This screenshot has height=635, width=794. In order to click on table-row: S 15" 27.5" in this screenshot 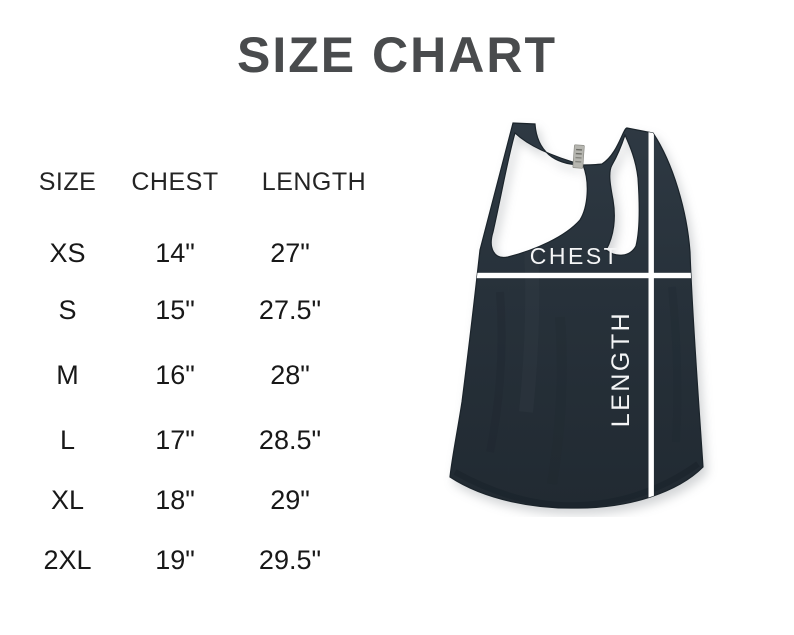, I will do `click(205, 310)`.